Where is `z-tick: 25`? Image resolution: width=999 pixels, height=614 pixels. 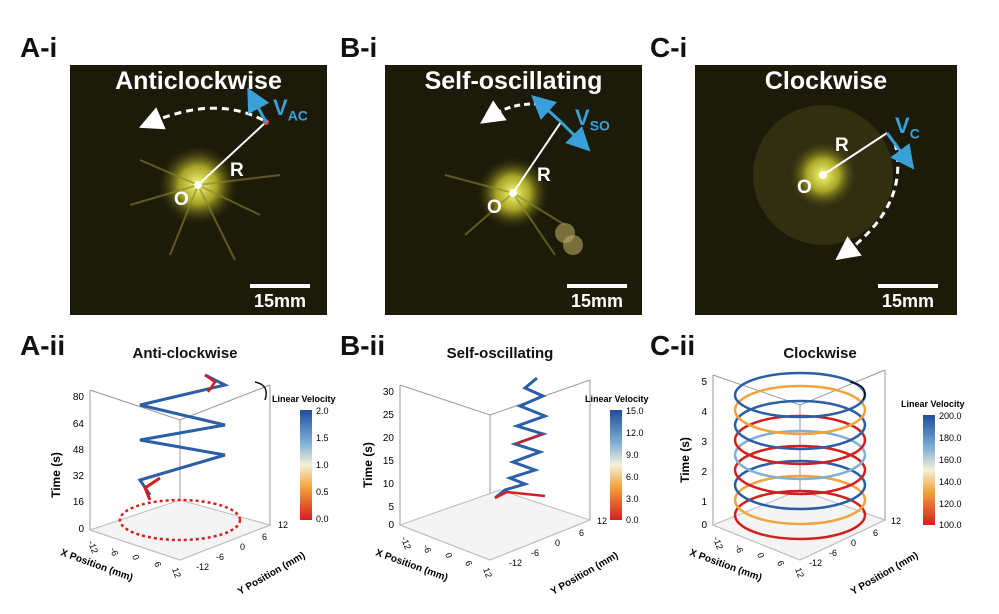 z-tick: 25 is located at coordinates (389, 415).